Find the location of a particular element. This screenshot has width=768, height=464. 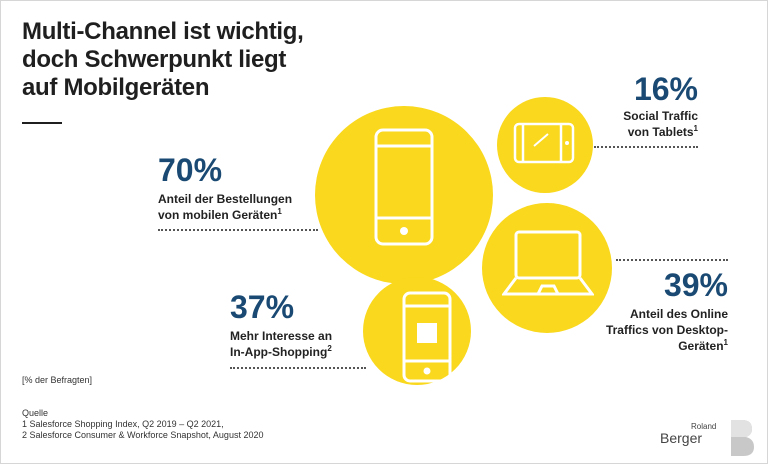

stat-label-line: von mobilen Geräten is located at coordinates (218, 215).